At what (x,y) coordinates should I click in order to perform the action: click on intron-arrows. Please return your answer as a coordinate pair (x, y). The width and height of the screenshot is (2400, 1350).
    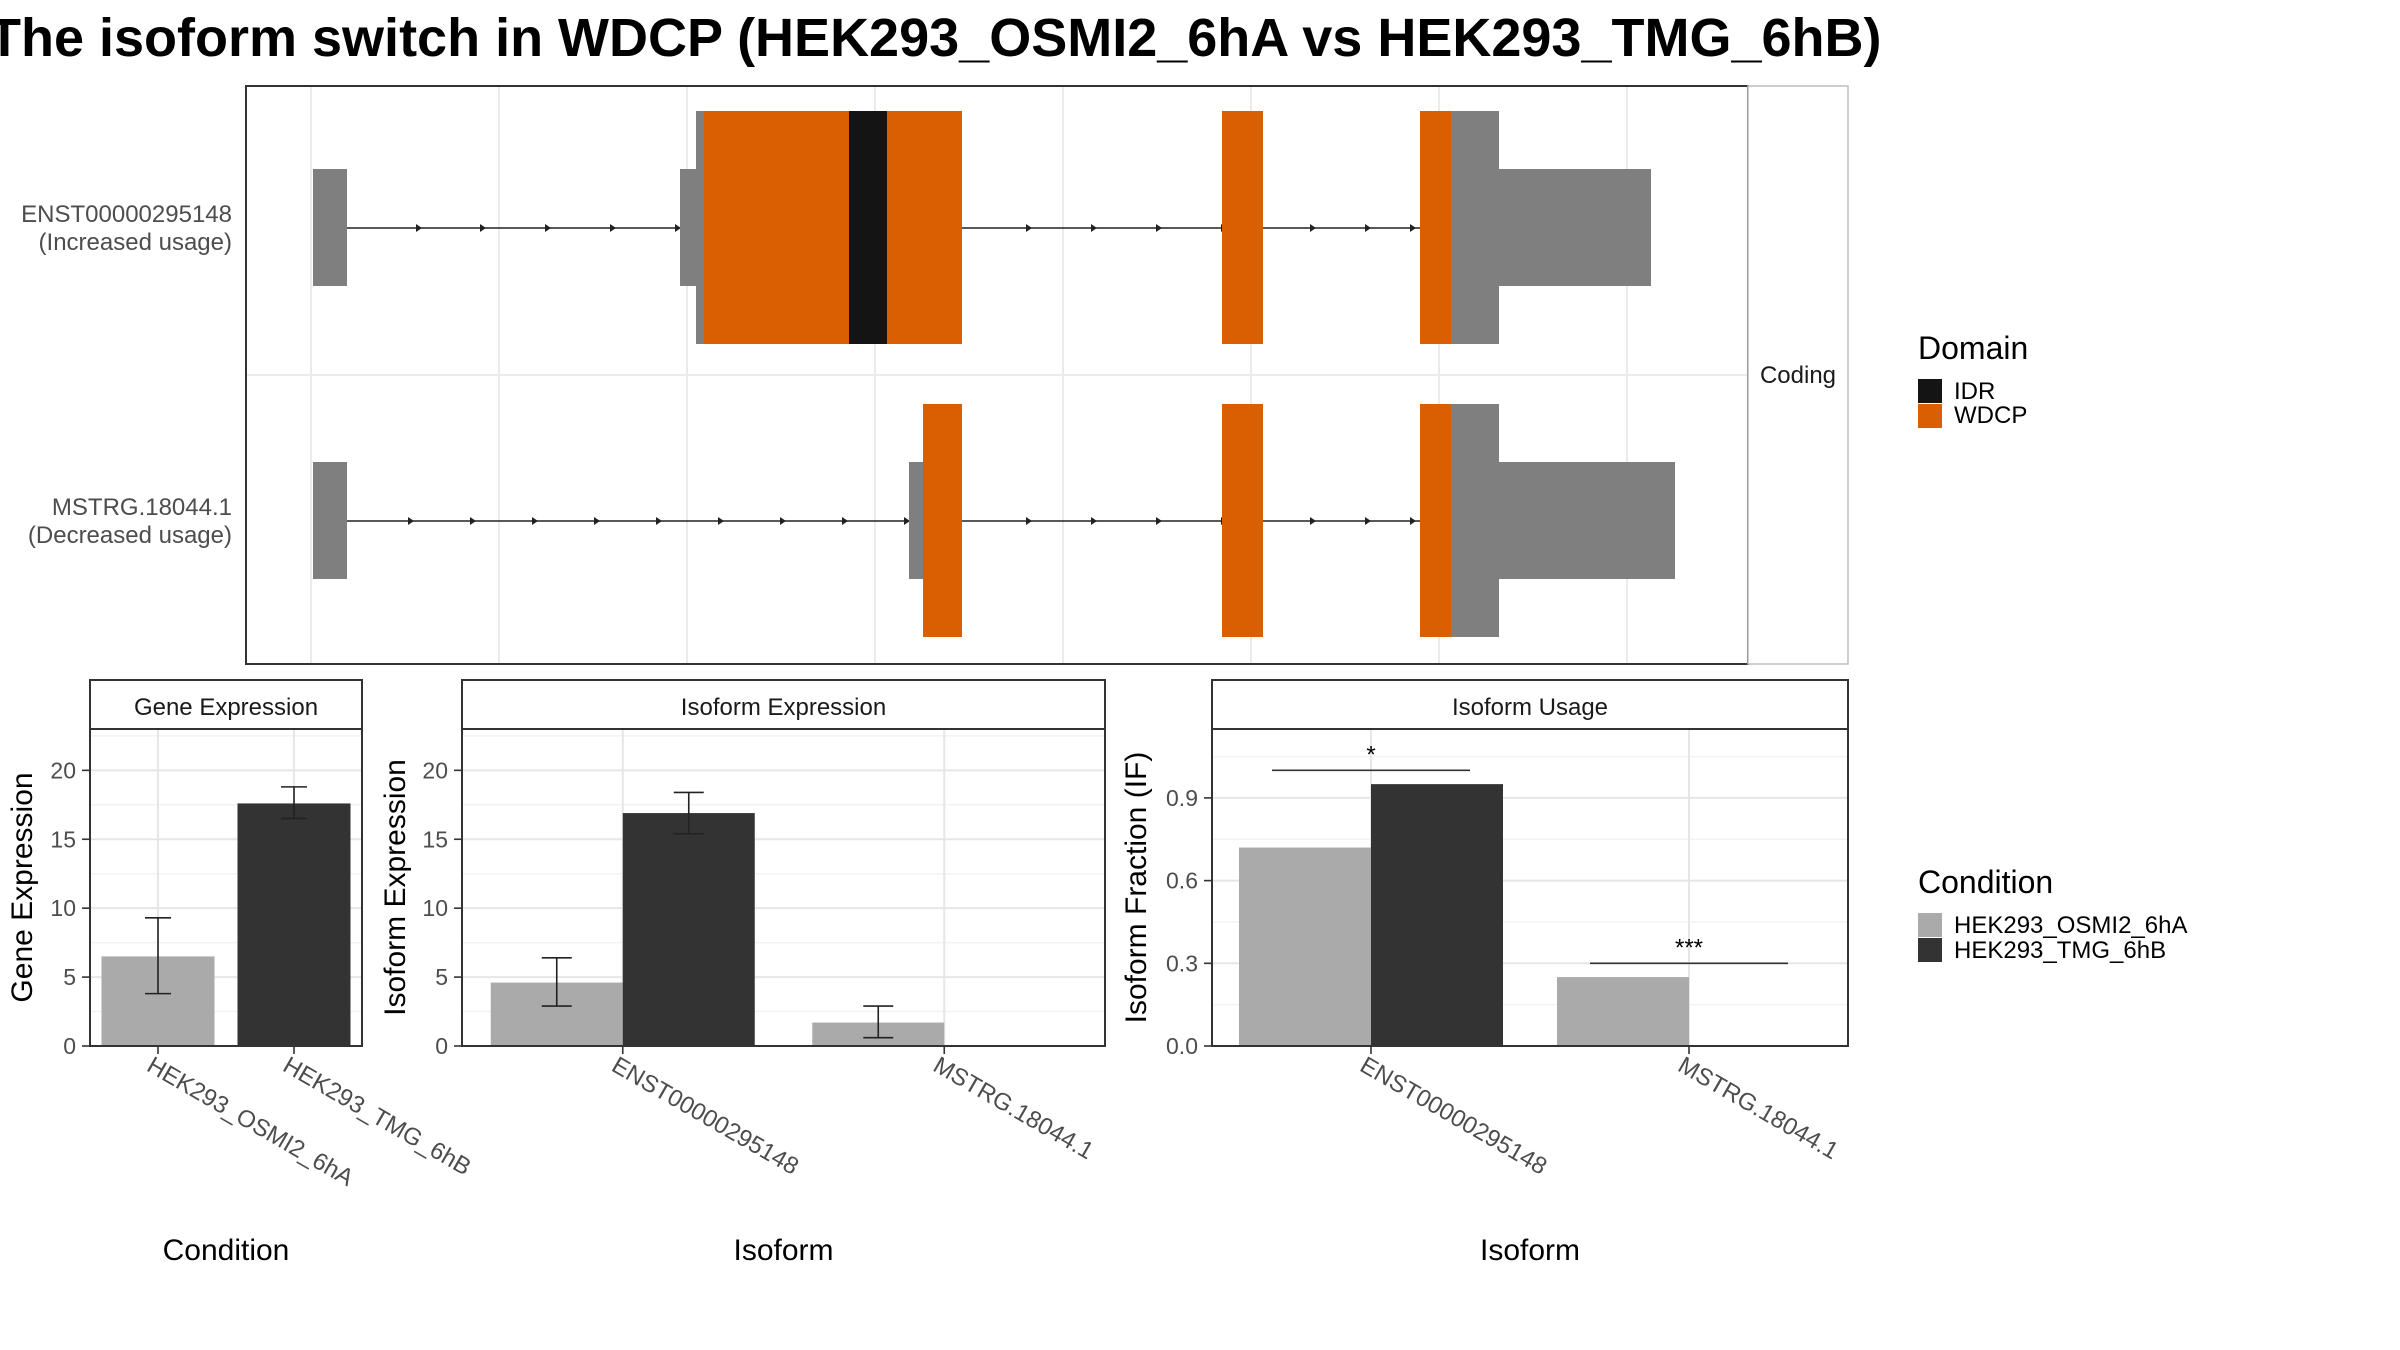
    Looking at the image, I should click on (912, 521).